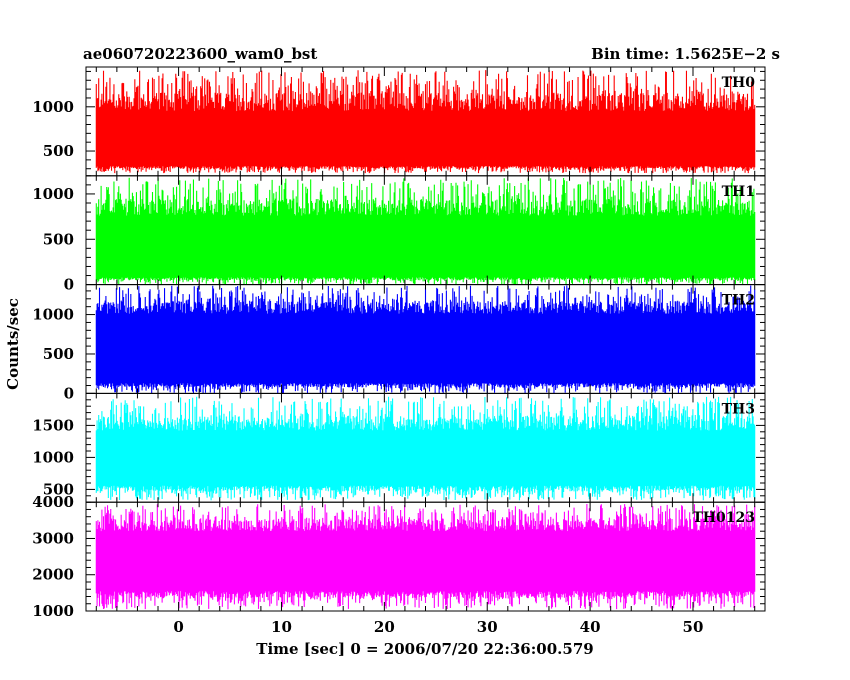 This screenshot has width=850, height=680. Describe the element at coordinates (13, 344) in the screenshot. I see `y-axis-label: Counts/sec` at that location.